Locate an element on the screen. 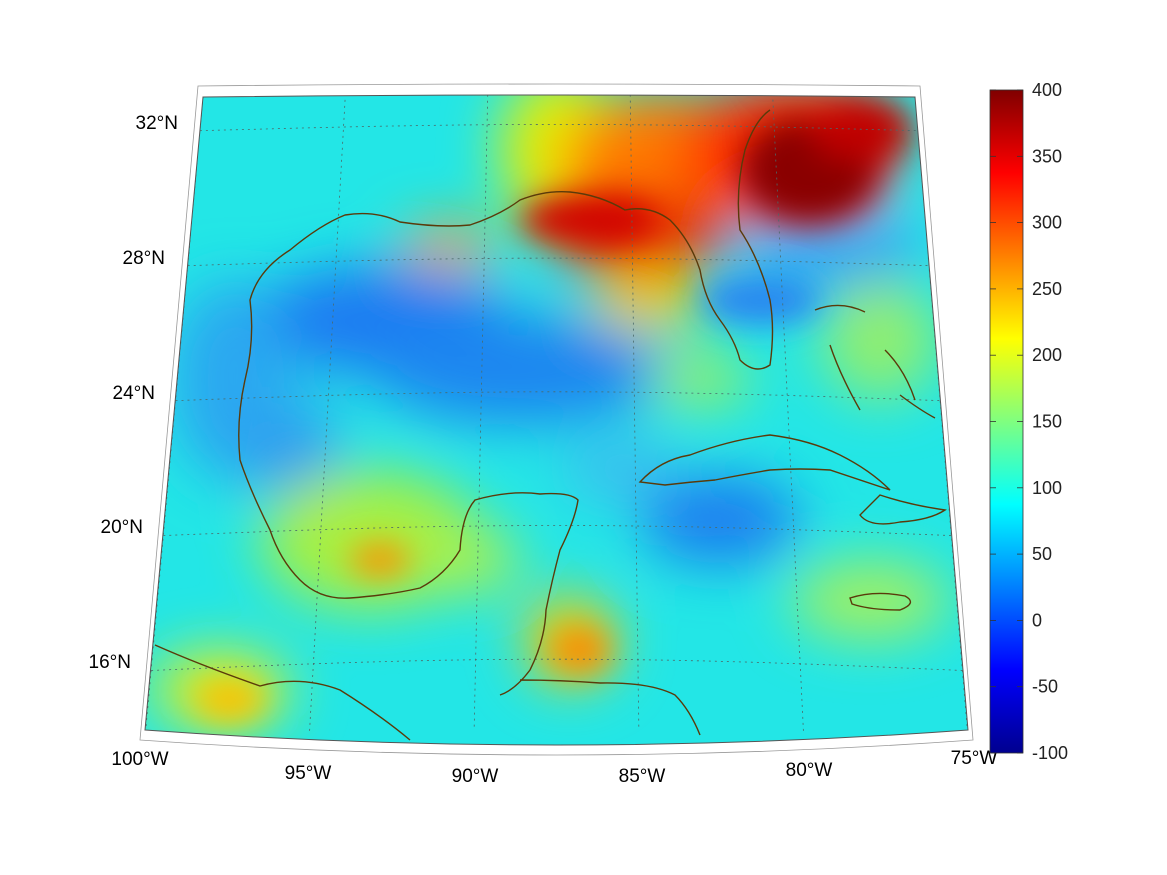 The image size is (1167, 875). colorbar-tick-label: 200 is located at coordinates (1047, 355).